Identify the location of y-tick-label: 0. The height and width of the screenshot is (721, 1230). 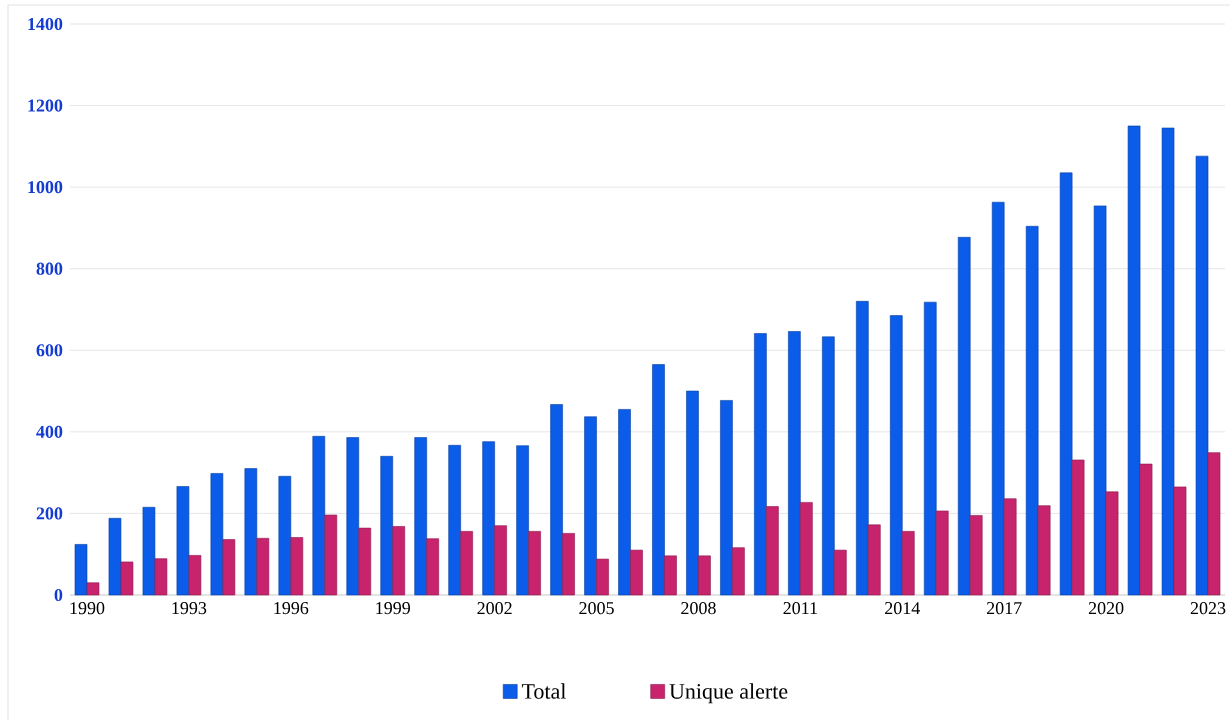
(58, 595).